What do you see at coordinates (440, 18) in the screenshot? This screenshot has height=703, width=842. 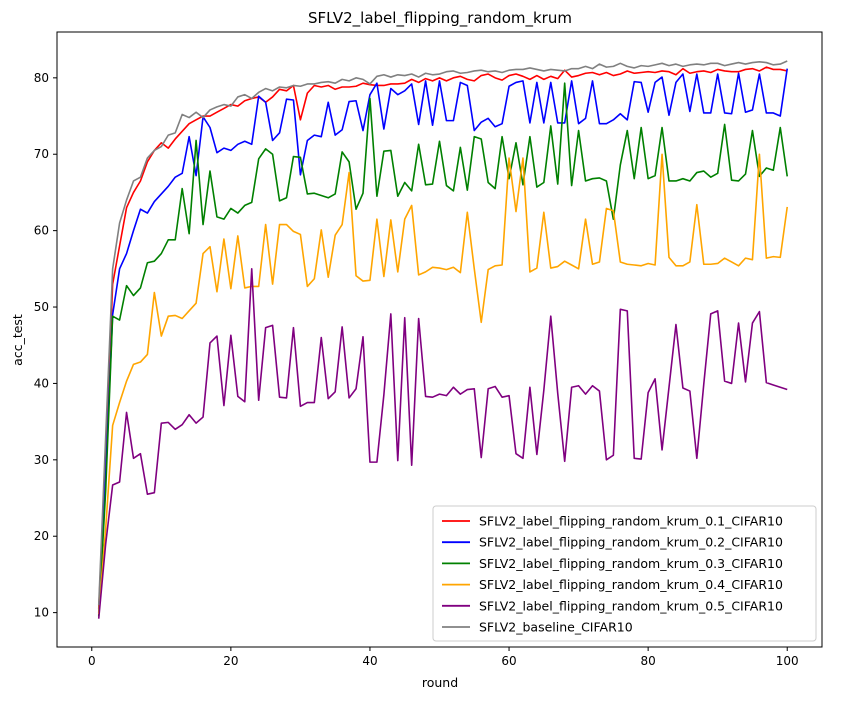 I see `chart-title: SFLV2_label_flipping_random_krum` at bounding box center [440, 18].